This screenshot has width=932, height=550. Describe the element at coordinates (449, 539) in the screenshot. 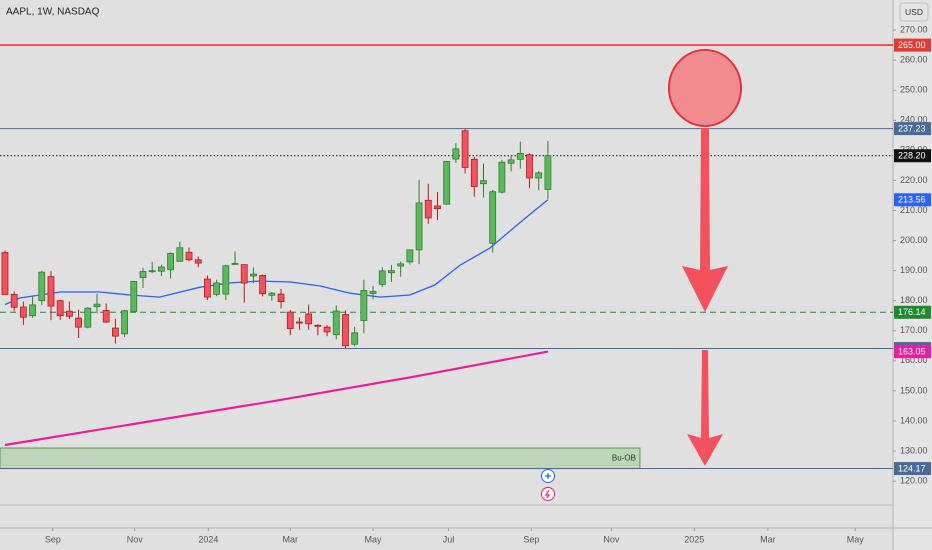

I see `x-tick-label: Jul` at that location.